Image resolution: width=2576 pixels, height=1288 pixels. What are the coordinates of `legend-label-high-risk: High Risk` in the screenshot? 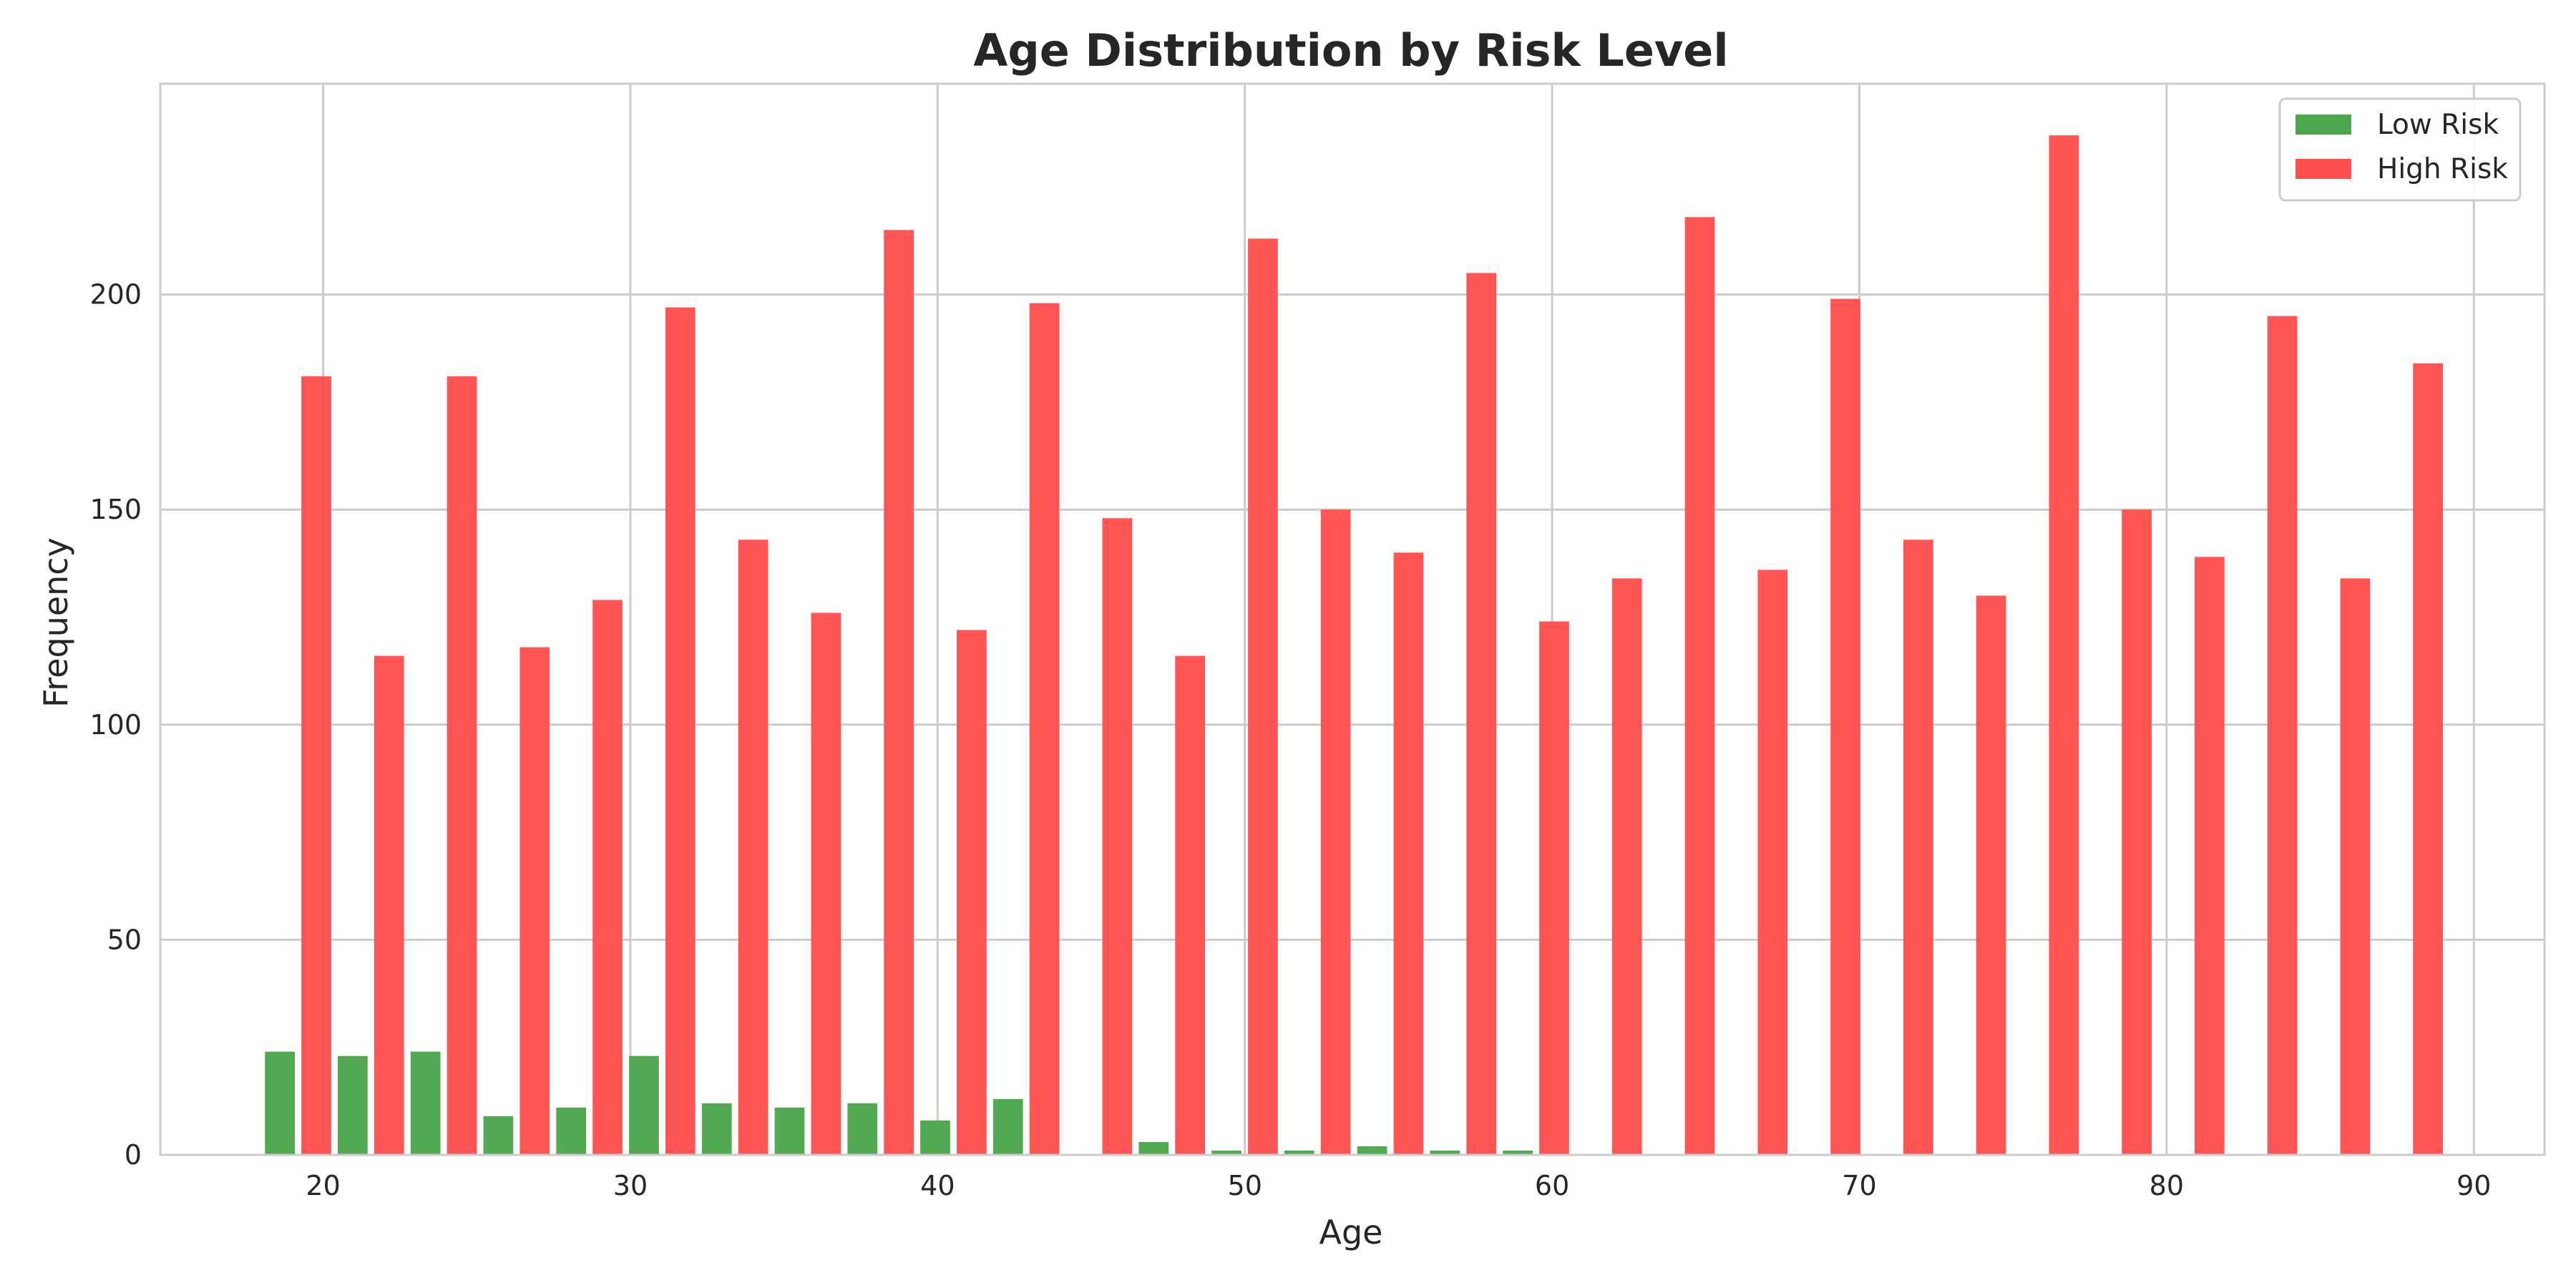 It's located at (2442, 169).